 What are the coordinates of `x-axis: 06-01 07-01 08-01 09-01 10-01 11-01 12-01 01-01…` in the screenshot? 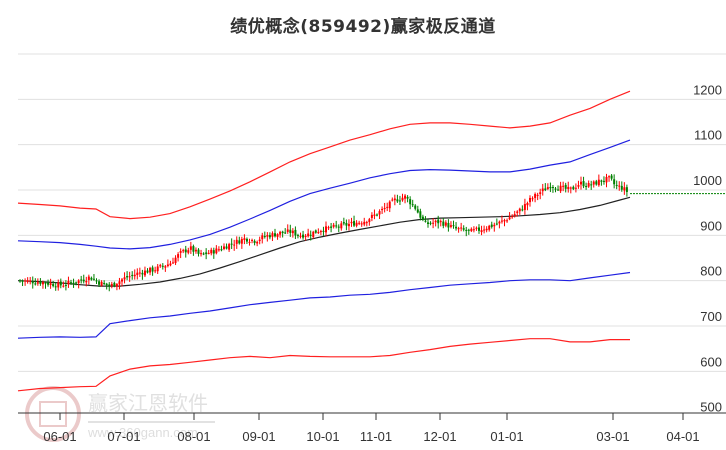 It's located at (372, 428).